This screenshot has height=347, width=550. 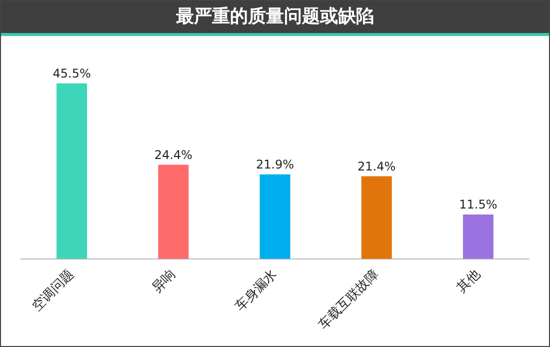 I want to click on data-label: 21.4%, so click(x=377, y=166).